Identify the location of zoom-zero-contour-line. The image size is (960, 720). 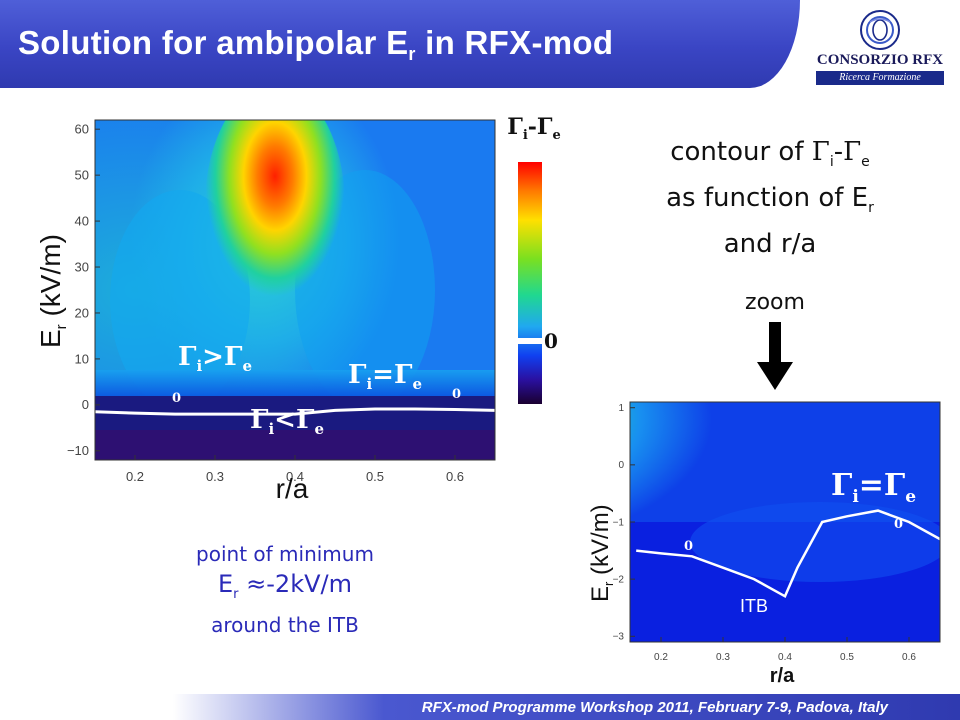
(788, 554).